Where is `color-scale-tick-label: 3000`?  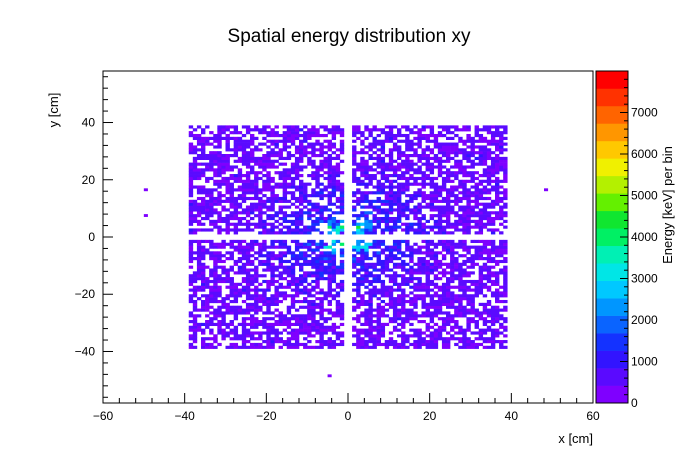
color-scale-tick-label: 3000 is located at coordinates (644, 279).